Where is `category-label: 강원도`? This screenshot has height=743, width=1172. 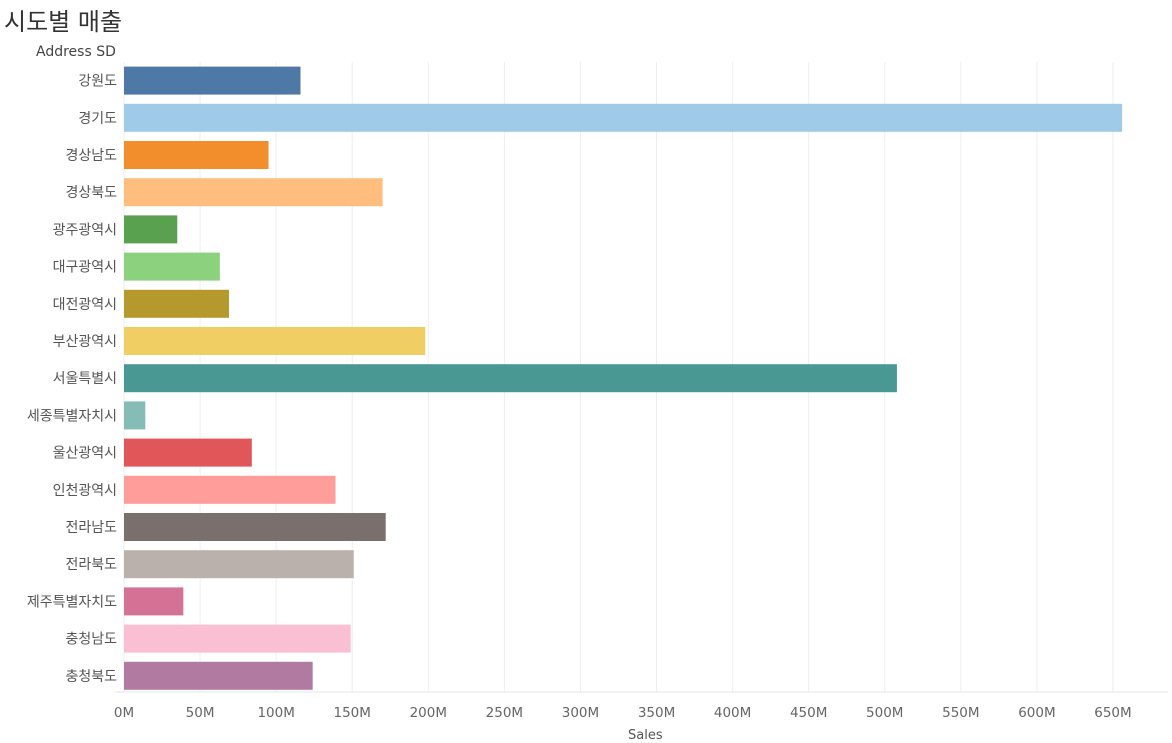 category-label: 강원도 is located at coordinates (97, 82).